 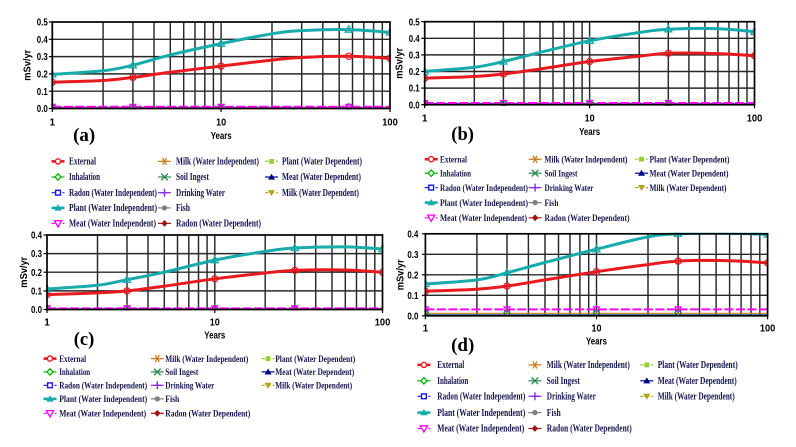 What do you see at coordinates (462, 135) in the screenshot?
I see `svg-text: (b)` at bounding box center [462, 135].